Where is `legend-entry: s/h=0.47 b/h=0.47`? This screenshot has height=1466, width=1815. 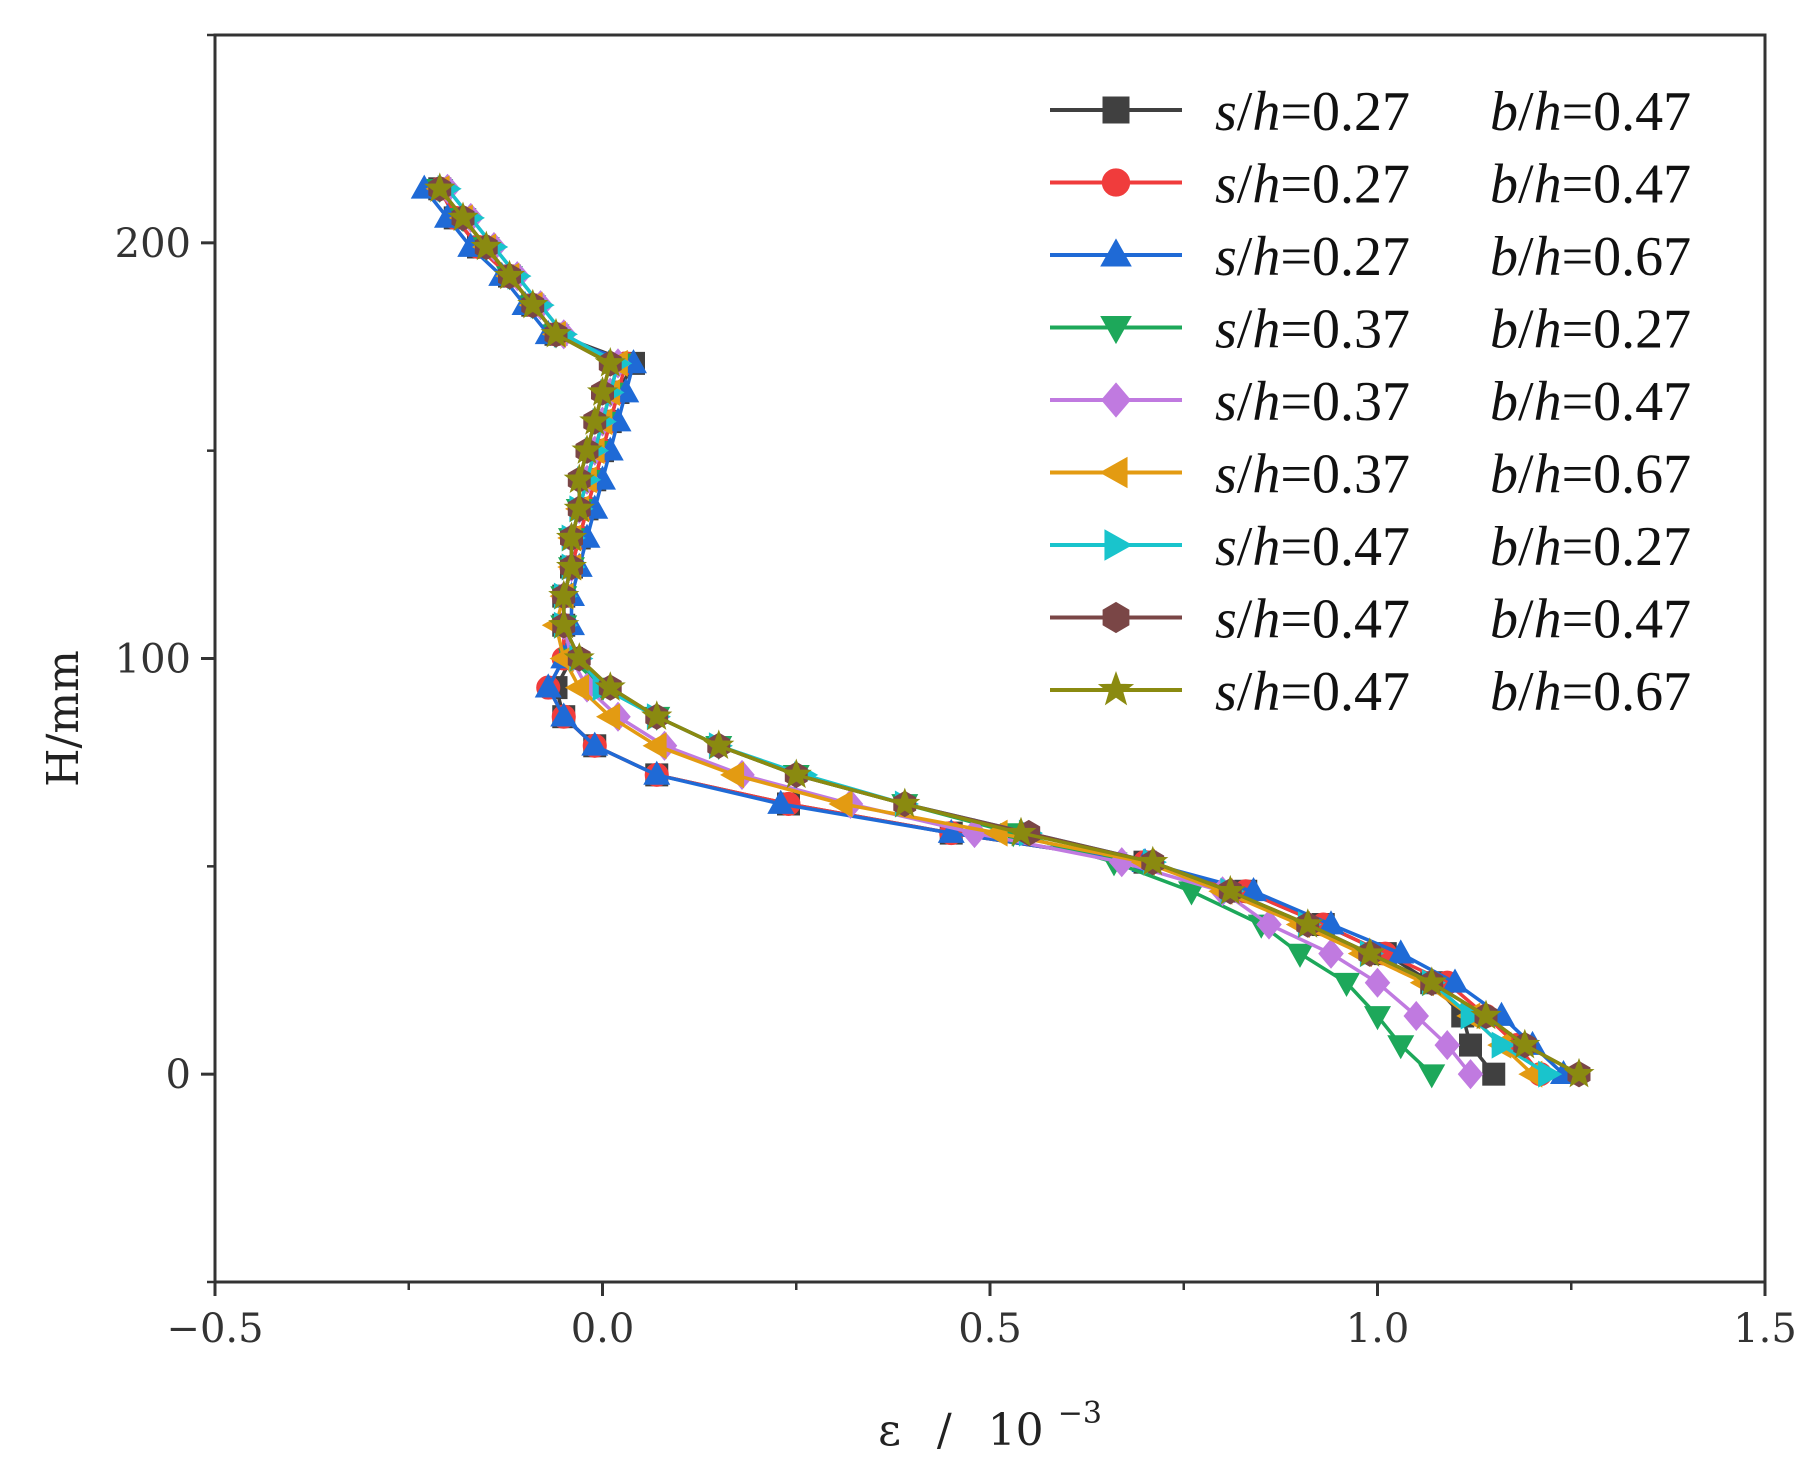
legend-entry: s/h=0.47 b/h=0.47 is located at coordinates (1370, 620).